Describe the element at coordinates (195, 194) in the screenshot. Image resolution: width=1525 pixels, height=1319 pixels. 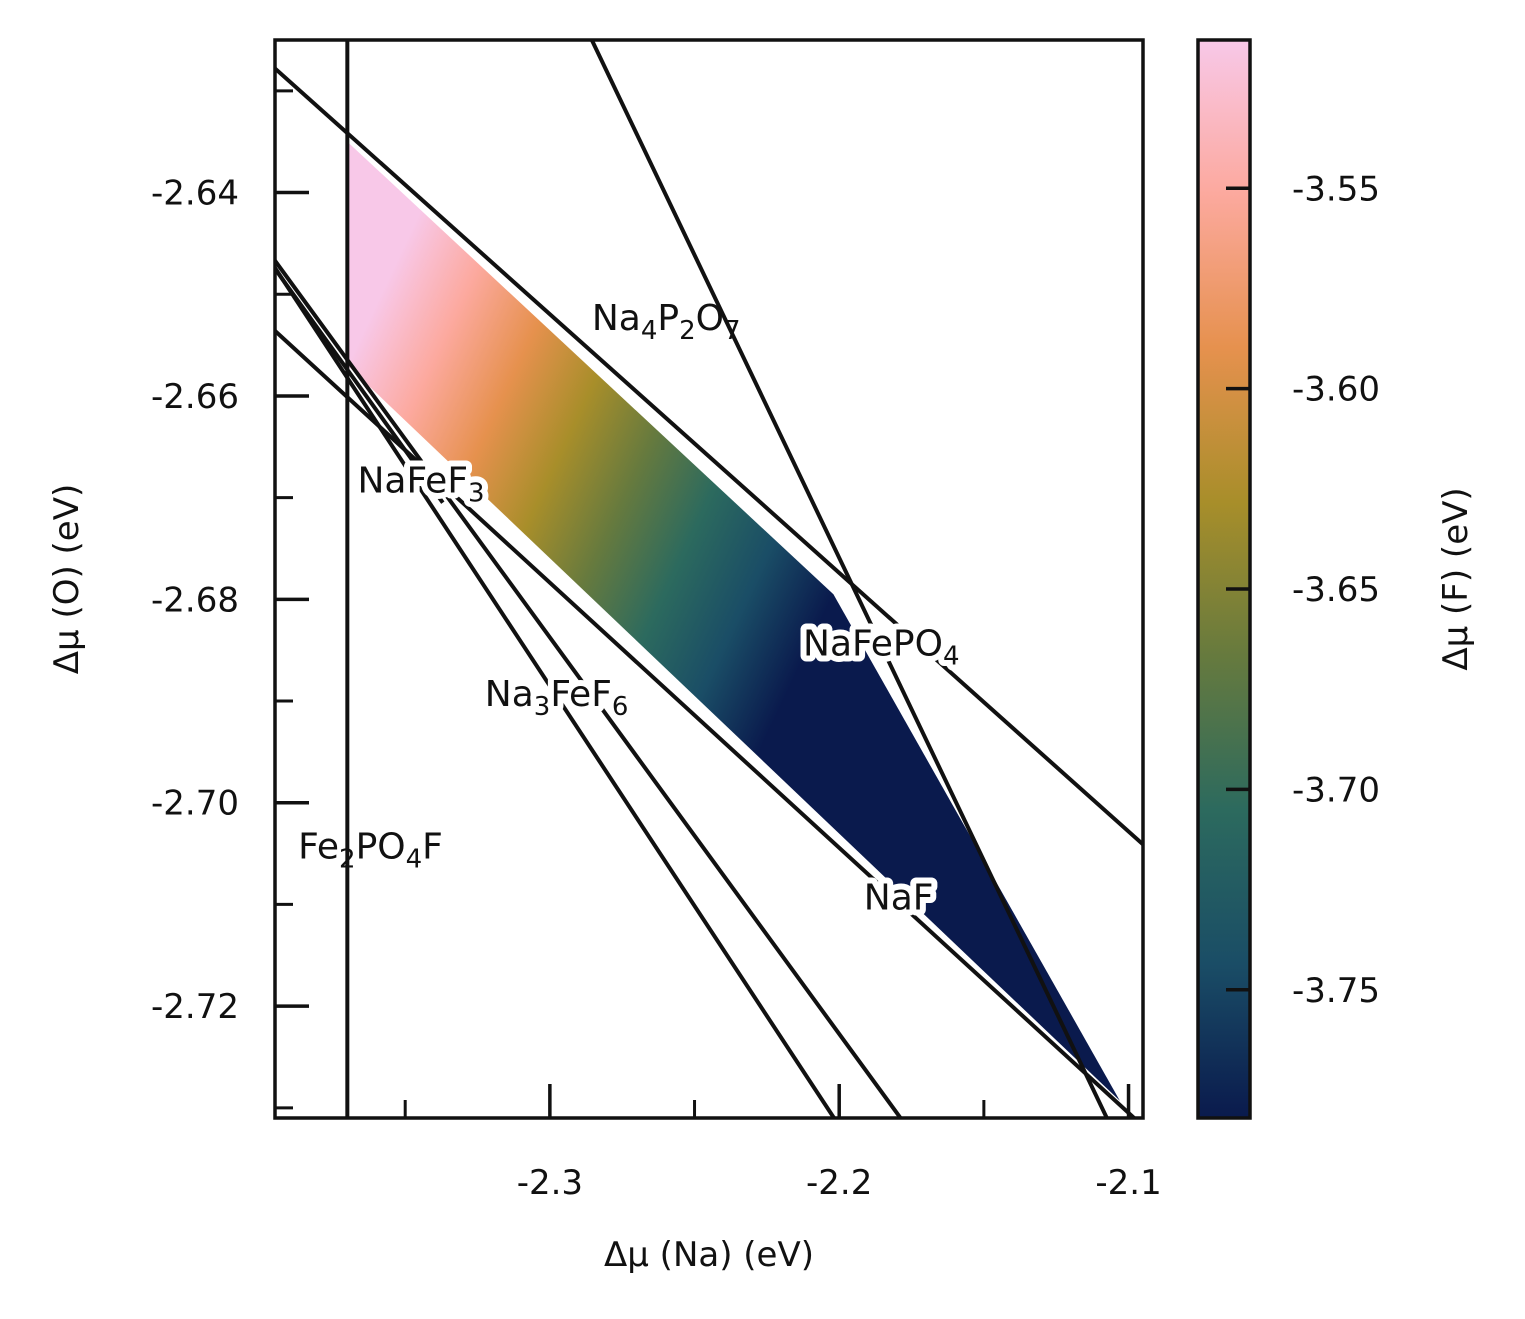
I see `y-tick-label: -2.64` at that location.